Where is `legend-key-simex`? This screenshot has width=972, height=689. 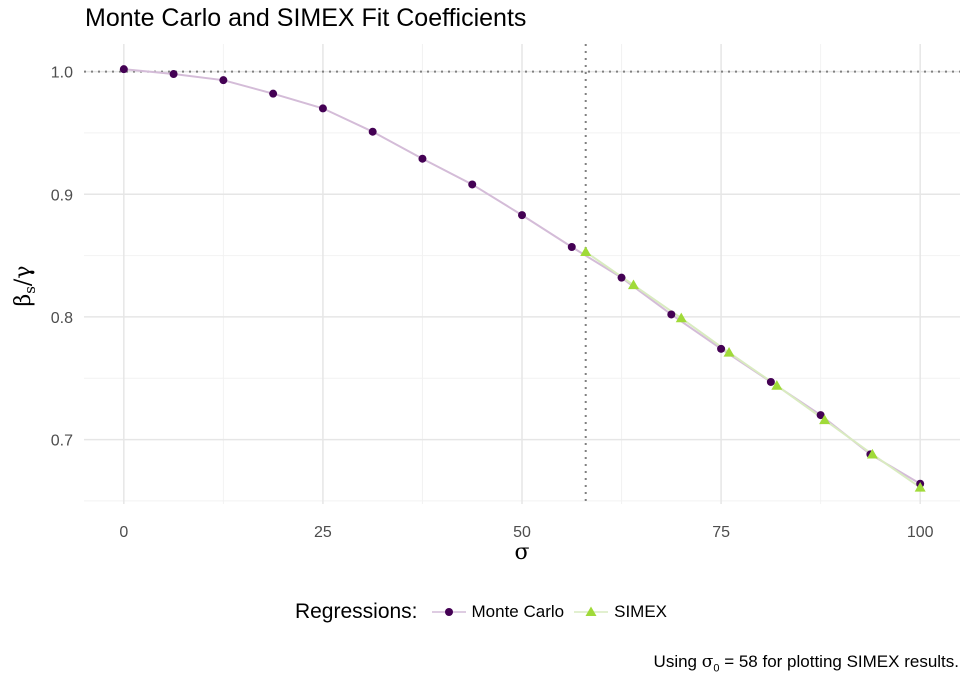 legend-key-simex is located at coordinates (591, 611).